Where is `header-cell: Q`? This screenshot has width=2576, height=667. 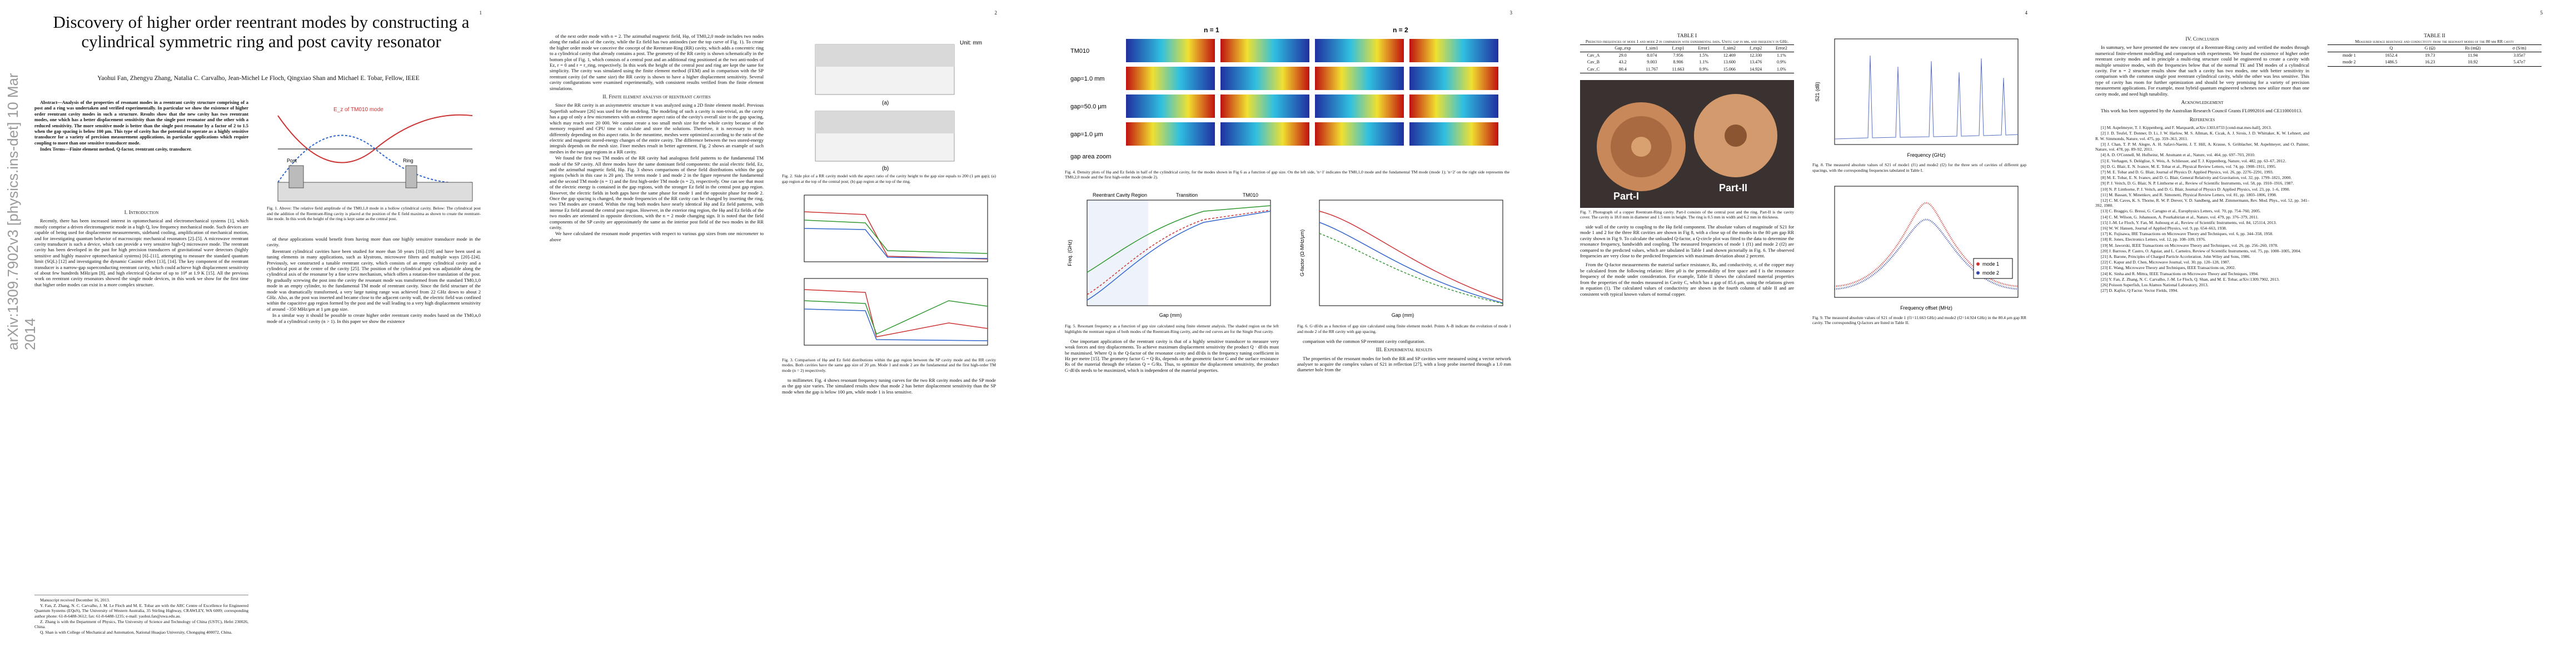
header-cell: Q is located at coordinates (2391, 48).